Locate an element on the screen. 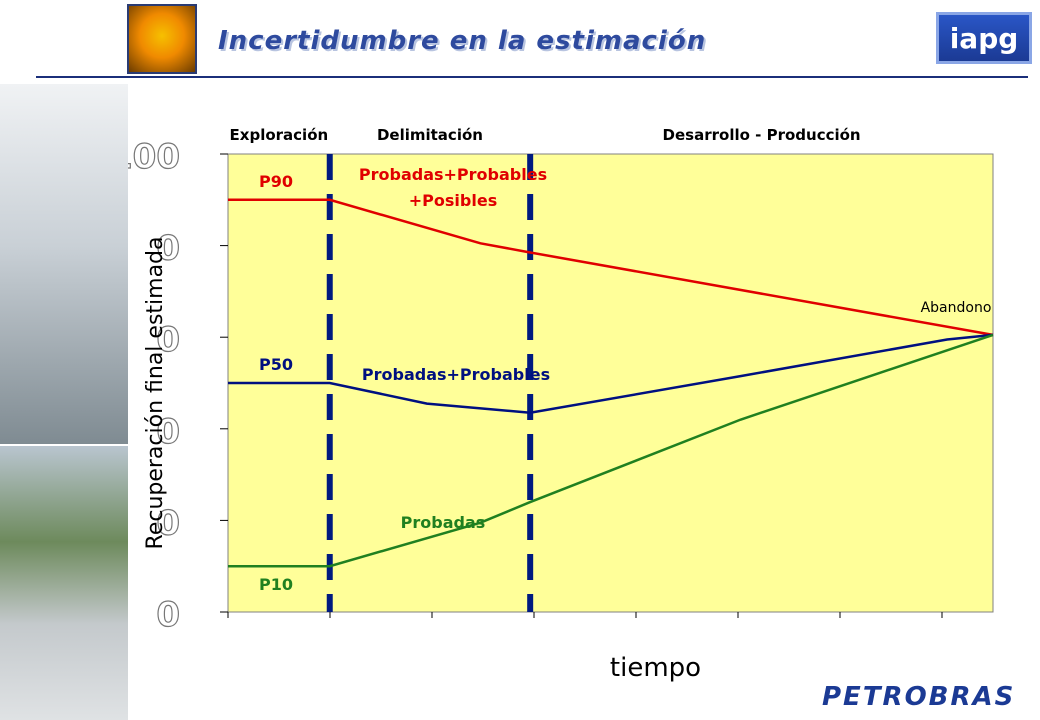 This screenshot has width=1040, height=720. series-line-p90 is located at coordinates (611, 267).